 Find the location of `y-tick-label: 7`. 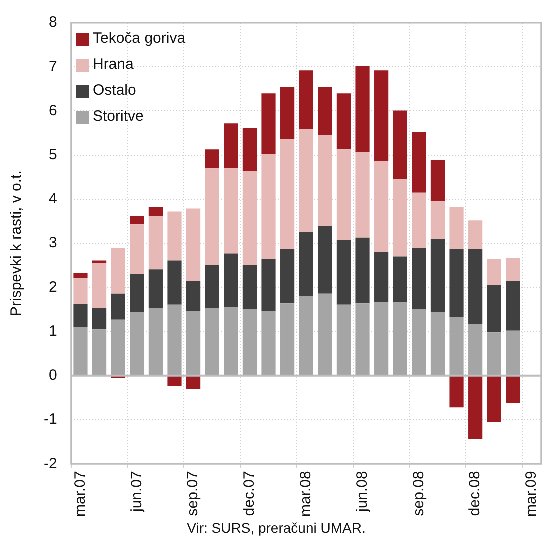

y-tick-label: 7 is located at coordinates (53, 67).